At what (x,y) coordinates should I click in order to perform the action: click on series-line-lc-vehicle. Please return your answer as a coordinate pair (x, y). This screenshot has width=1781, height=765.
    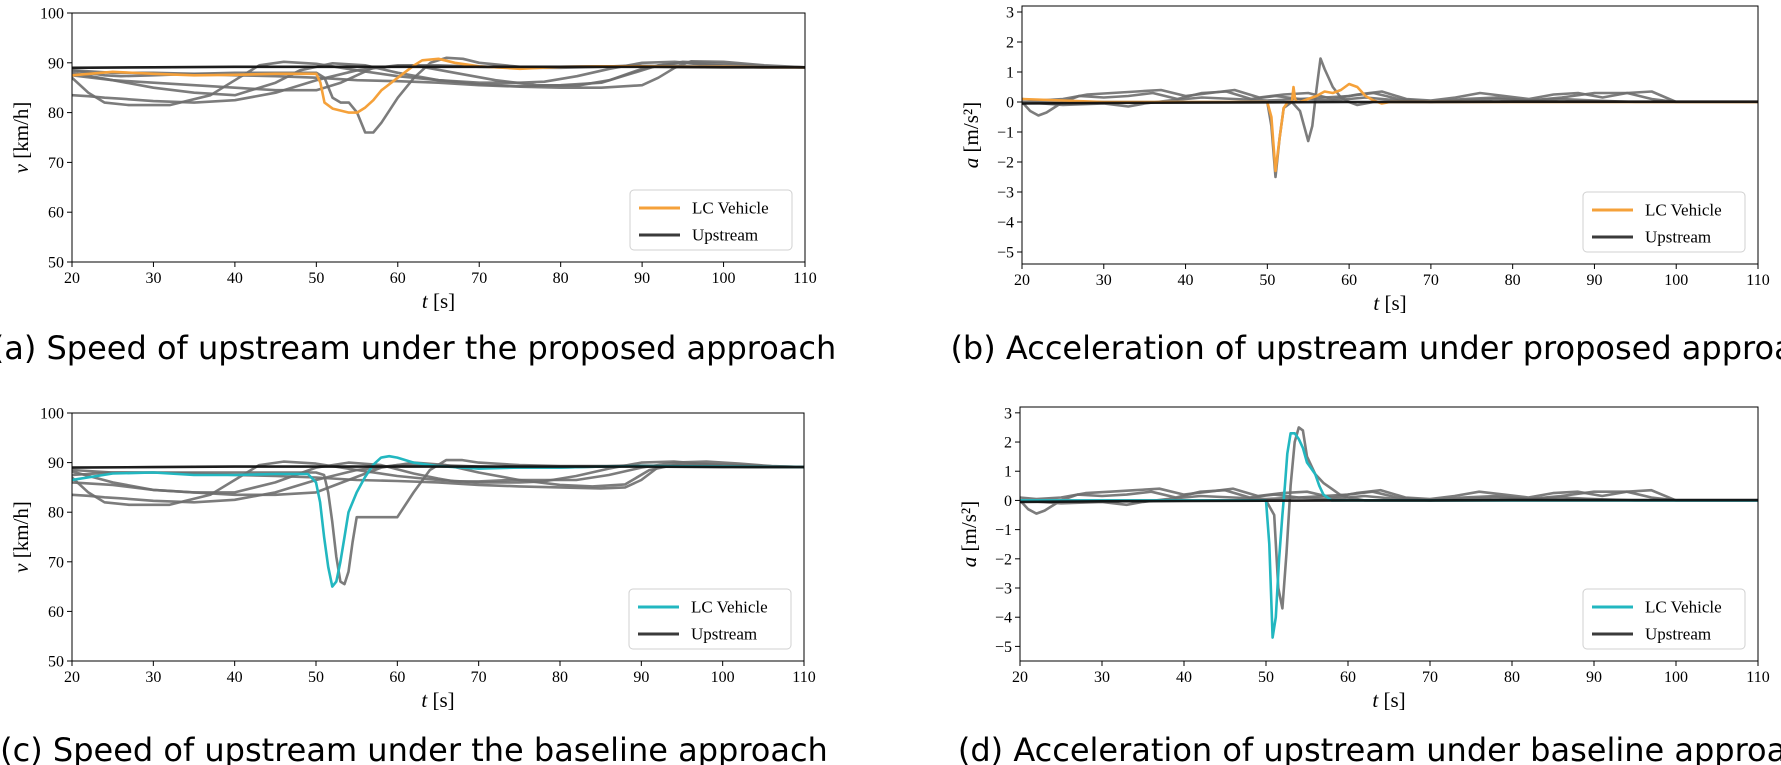
    Looking at the image, I should click on (438, 521).